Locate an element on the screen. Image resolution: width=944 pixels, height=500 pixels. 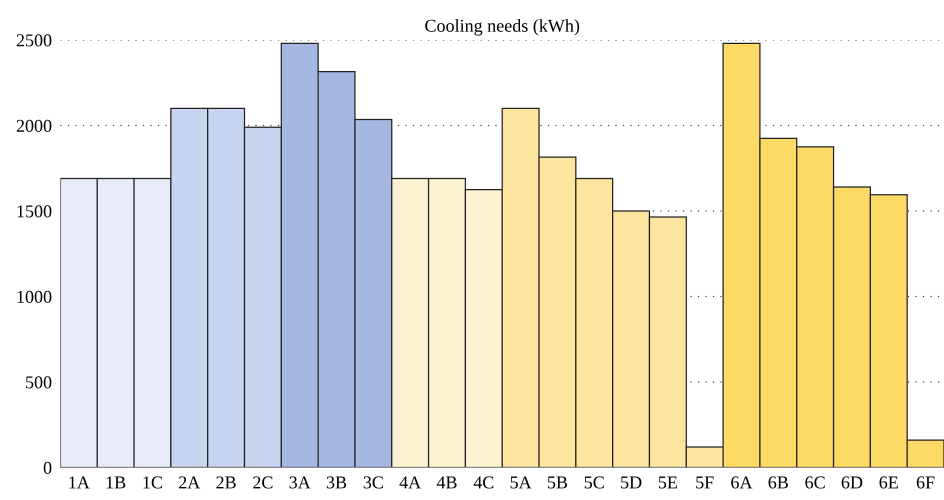
x-tick-label: 1C is located at coordinates (153, 482).